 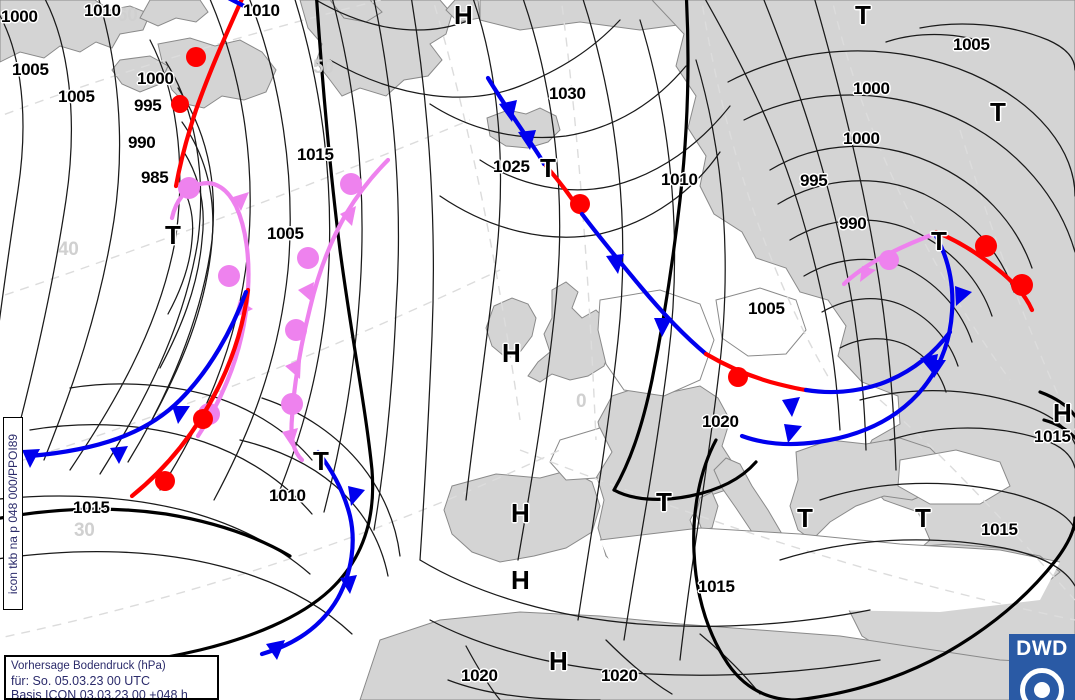 I want to click on product-title: Vorhersage Bodendruck (hPa), so click(x=88, y=666).